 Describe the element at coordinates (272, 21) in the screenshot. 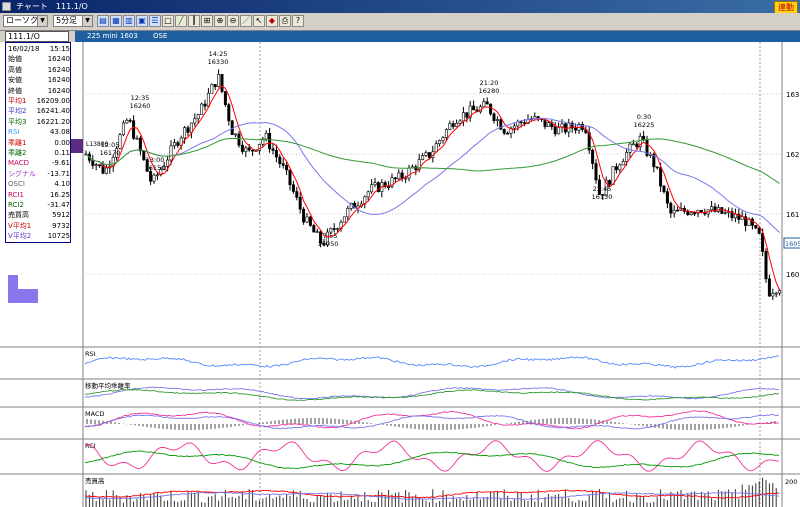

I see `lock-icon: ◆` at that location.